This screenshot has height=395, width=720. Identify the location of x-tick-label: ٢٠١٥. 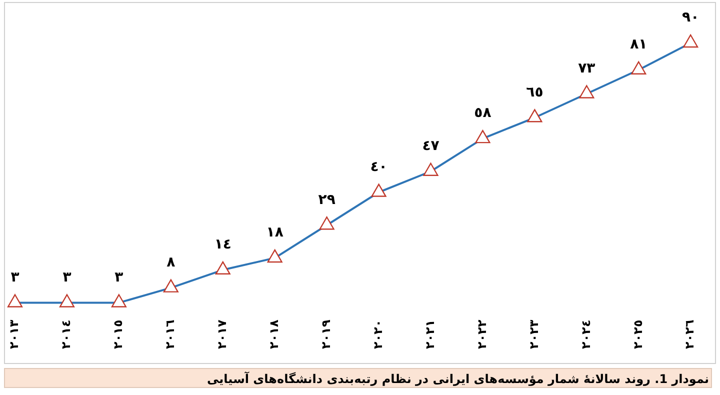
(118, 334).